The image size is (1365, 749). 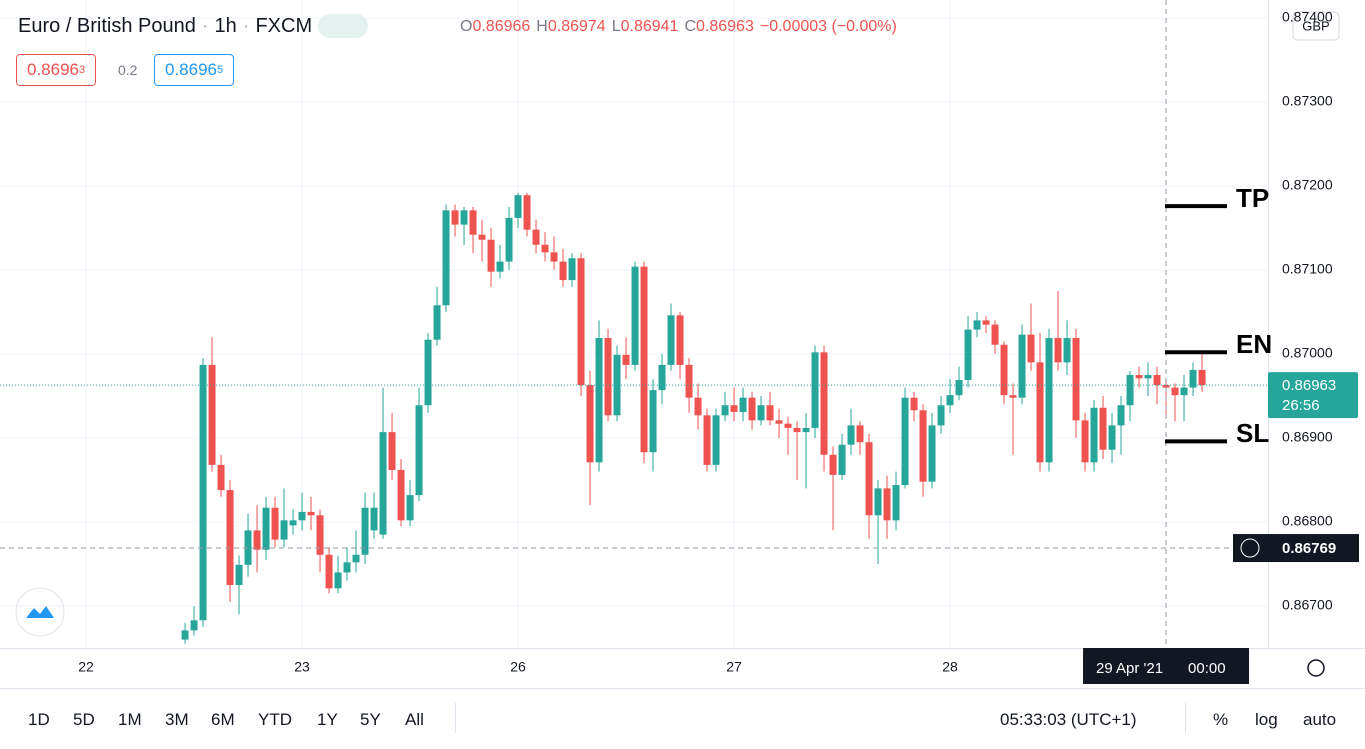 I want to click on range-button: 1Y, so click(x=327, y=719).